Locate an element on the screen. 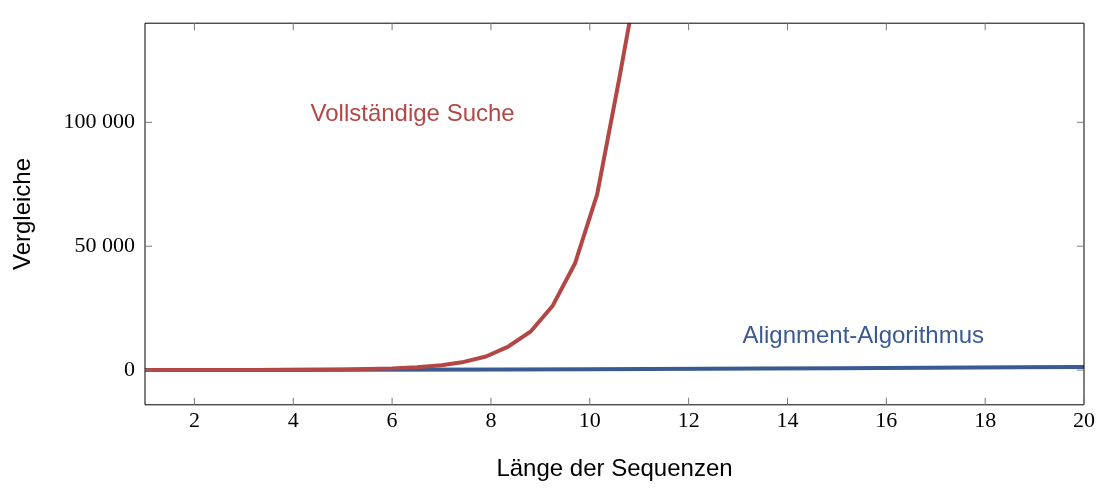  x-tick-label: 4 is located at coordinates (293, 419).